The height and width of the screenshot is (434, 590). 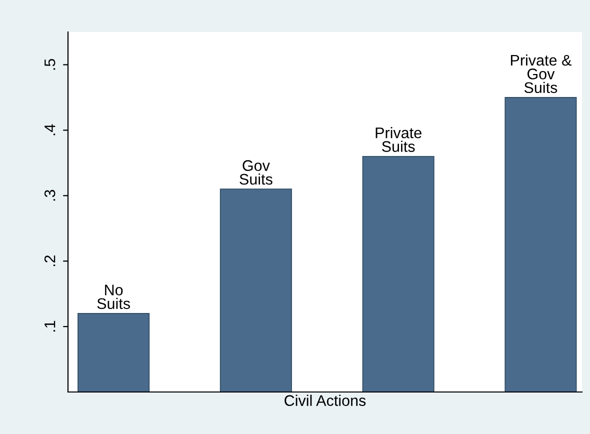 I want to click on x-axis-title: Civil Actions, so click(x=325, y=400).